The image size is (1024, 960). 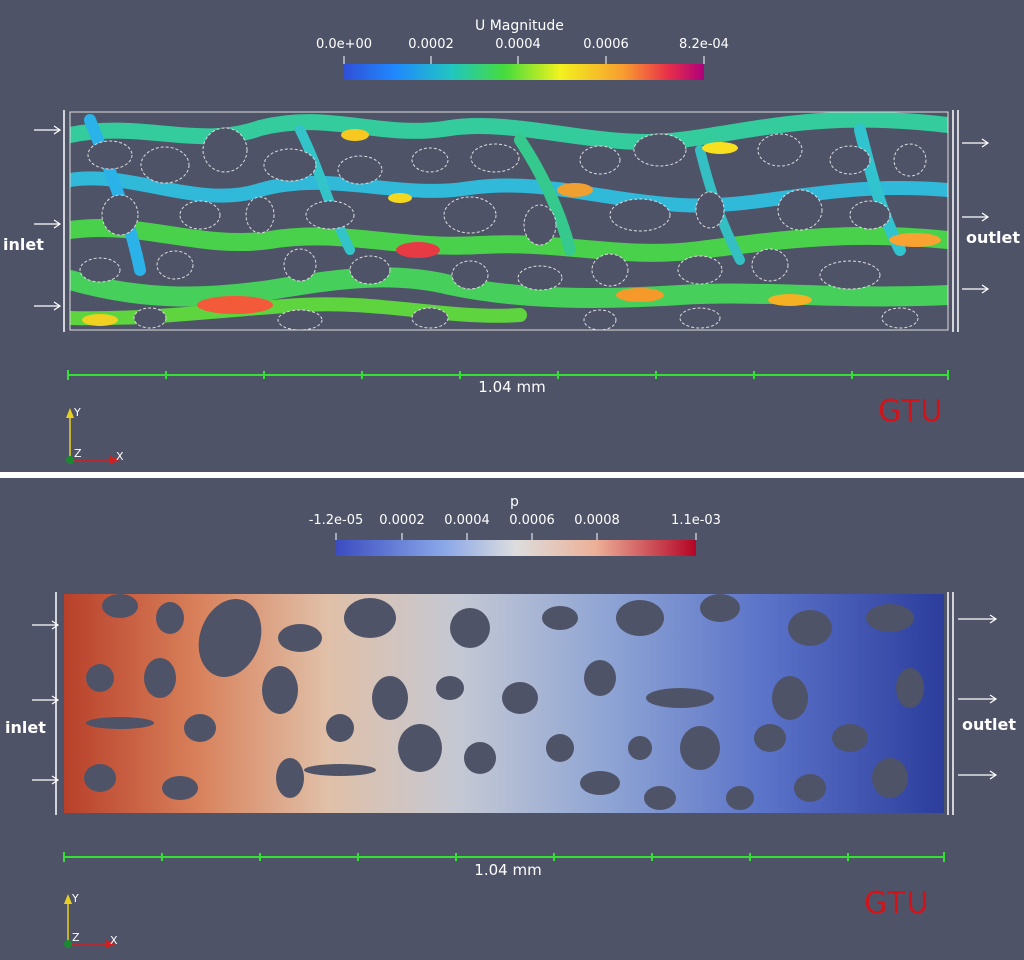 I want to click on axis-y-label: Y, so click(x=77, y=412).